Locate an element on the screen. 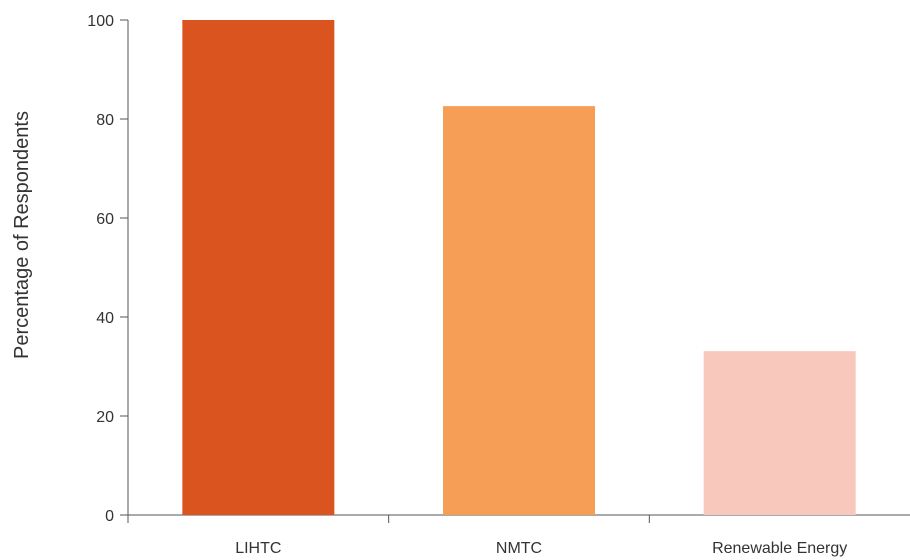 The image size is (910, 560). x-tick-label: LIHTC is located at coordinates (258, 548).